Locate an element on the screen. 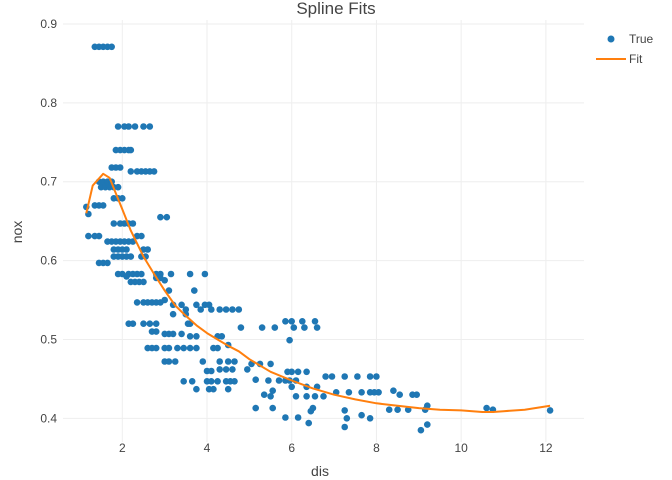 This screenshot has height=480, width=672. legend-item-fit: Fit is located at coordinates (619, 59).